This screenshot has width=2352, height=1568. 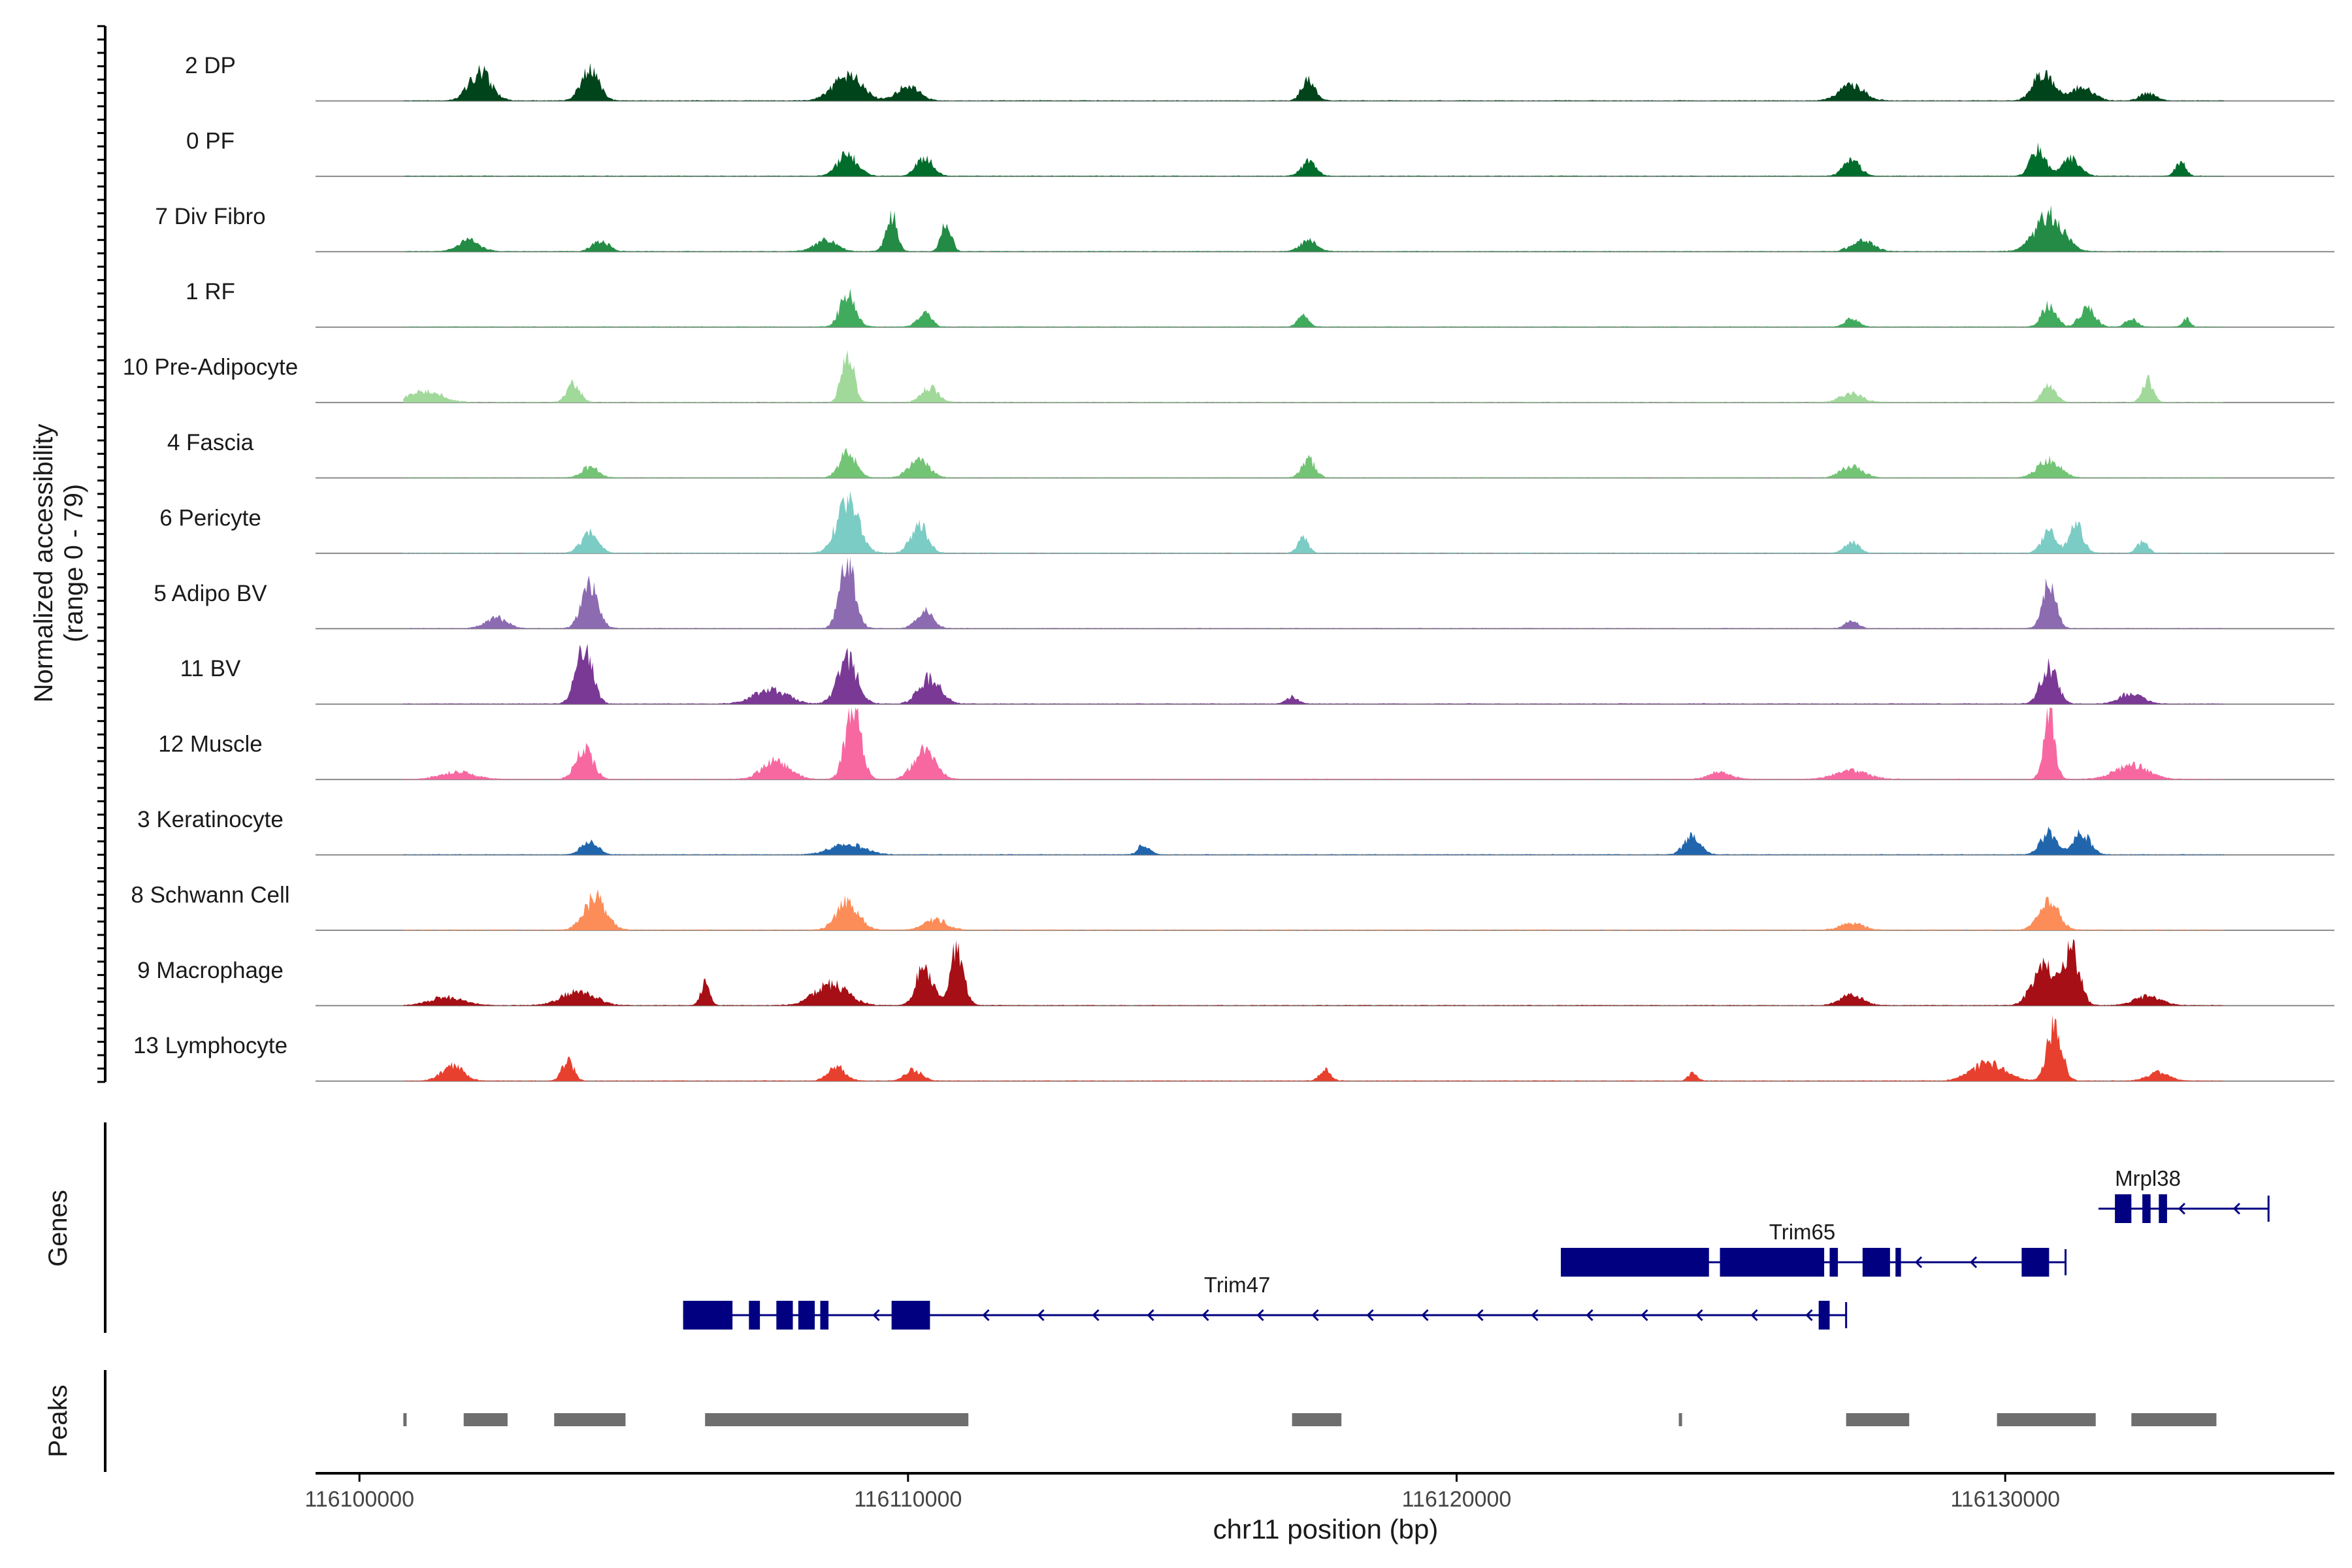 I want to click on genes-panel: Mrpl38 Trim65 Trim47, so click(x=1476, y=1248).